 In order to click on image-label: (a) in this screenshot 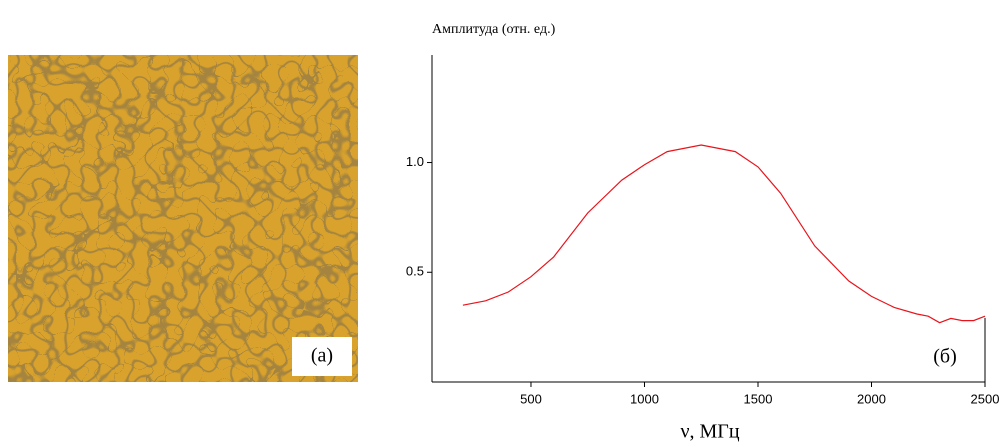, I will do `click(322, 356)`.